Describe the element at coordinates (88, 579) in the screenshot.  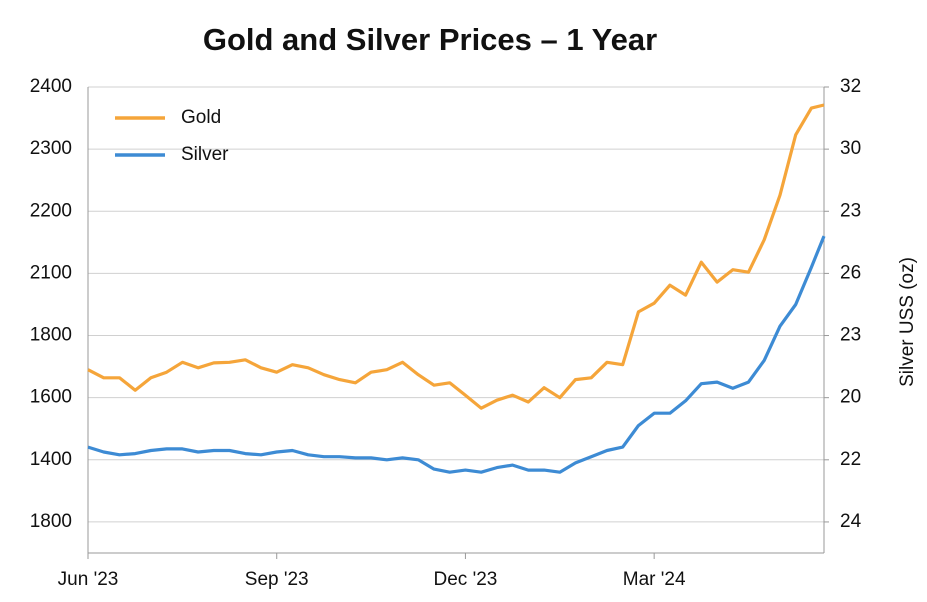
I see `x-tick-label: Jun '23` at that location.